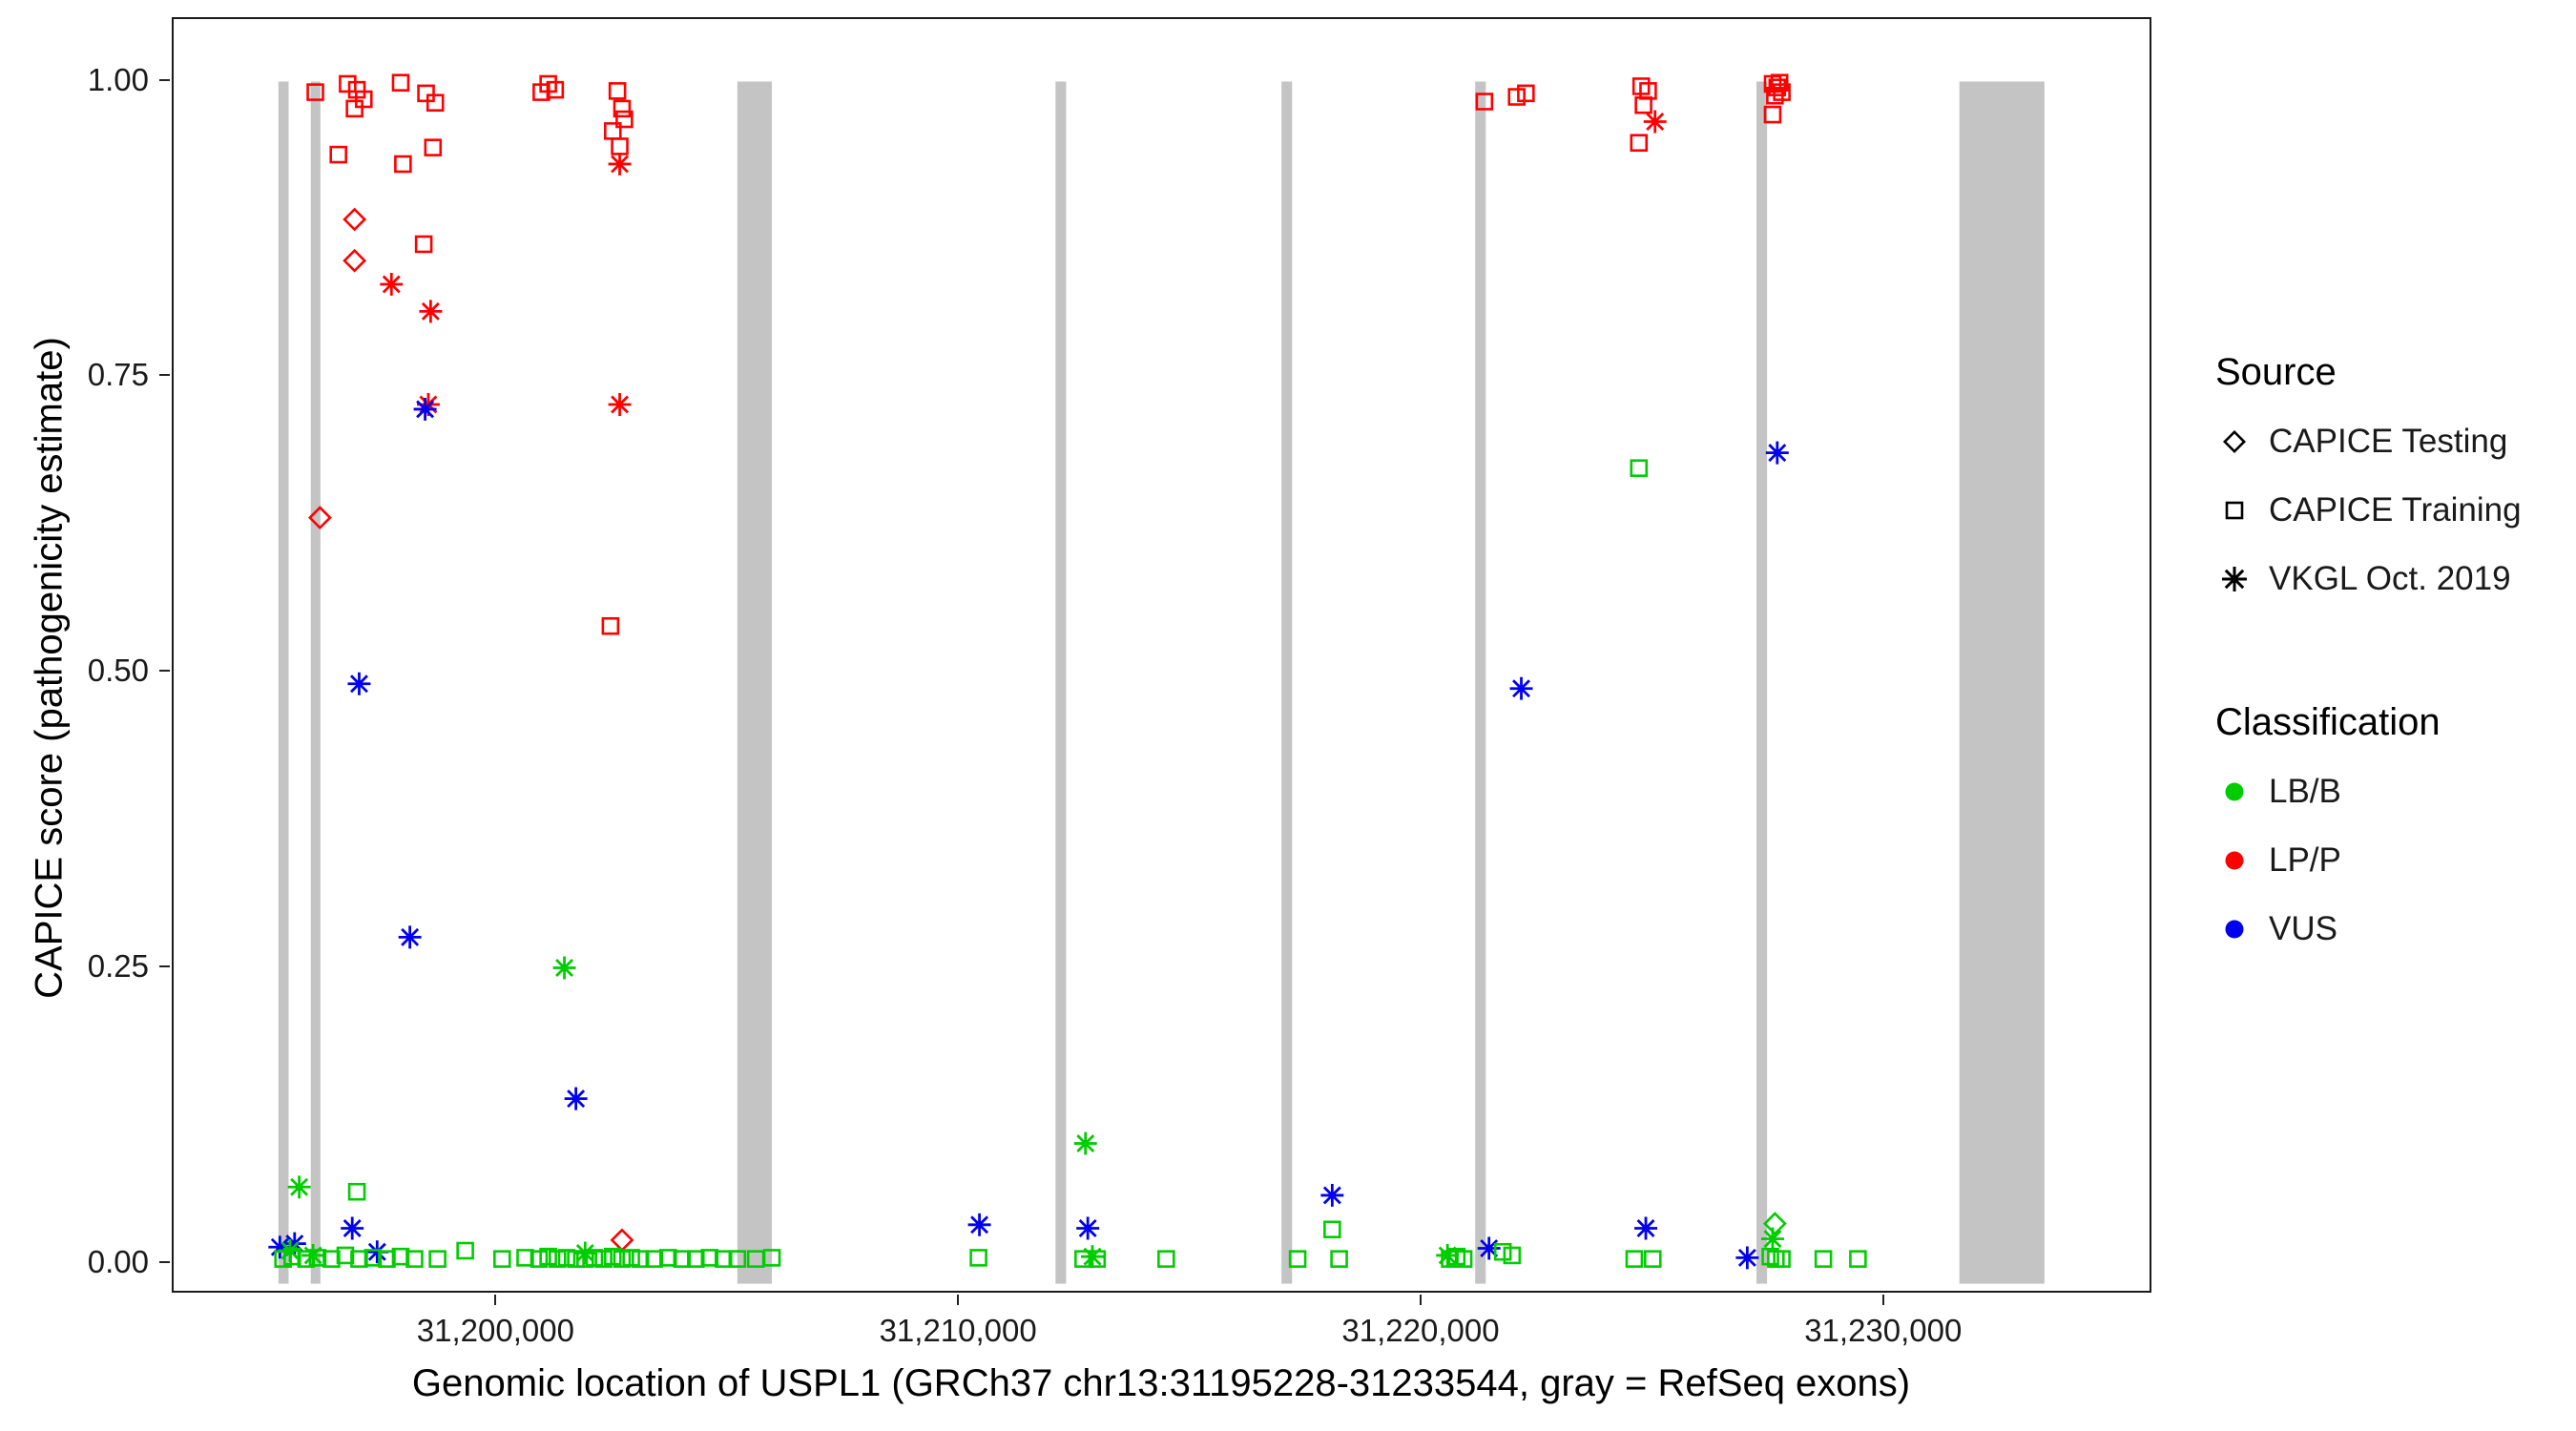 This screenshot has height=1431, width=2576. I want to click on x-tick-mark, so click(495, 1300).